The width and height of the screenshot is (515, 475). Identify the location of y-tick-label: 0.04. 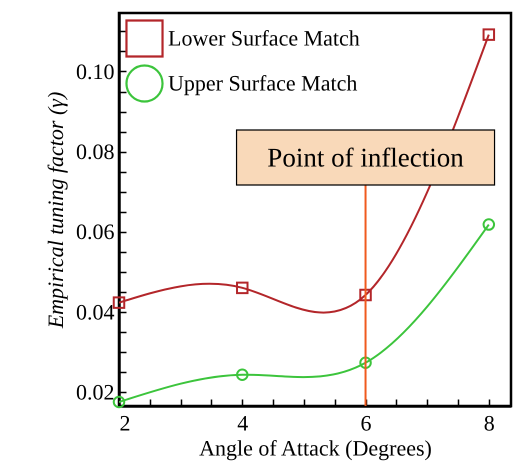
(95, 311).